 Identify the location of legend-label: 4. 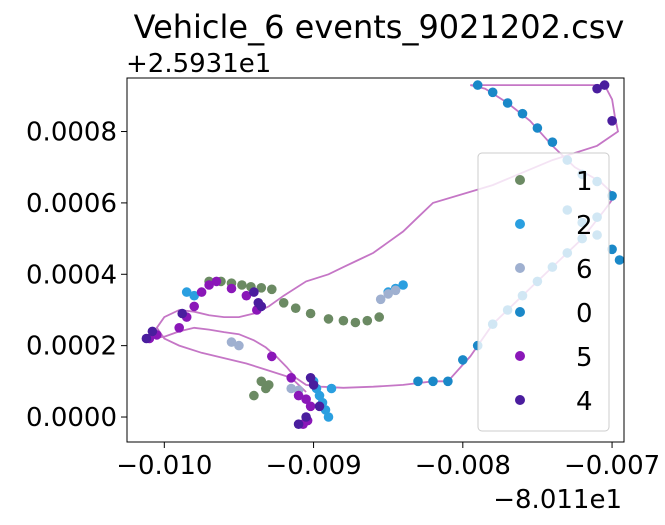
(584, 402).